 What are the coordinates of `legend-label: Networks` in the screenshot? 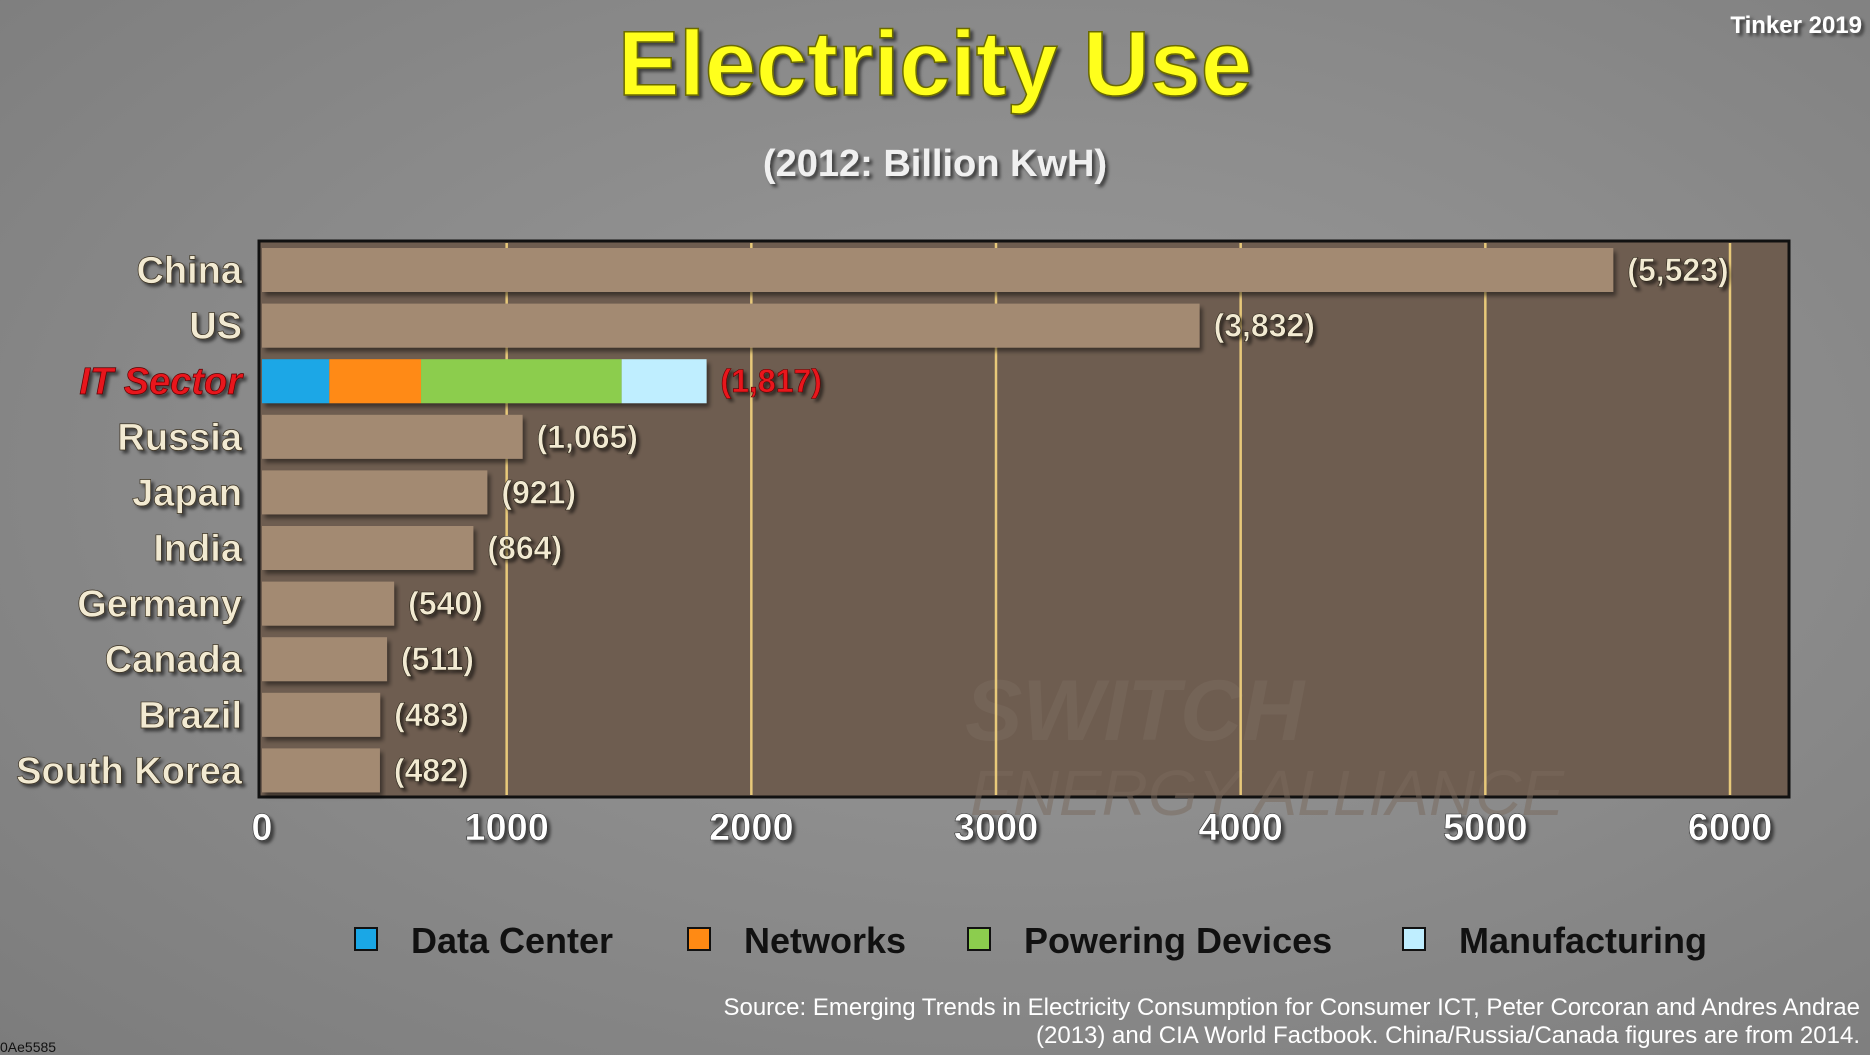 It's located at (825, 940).